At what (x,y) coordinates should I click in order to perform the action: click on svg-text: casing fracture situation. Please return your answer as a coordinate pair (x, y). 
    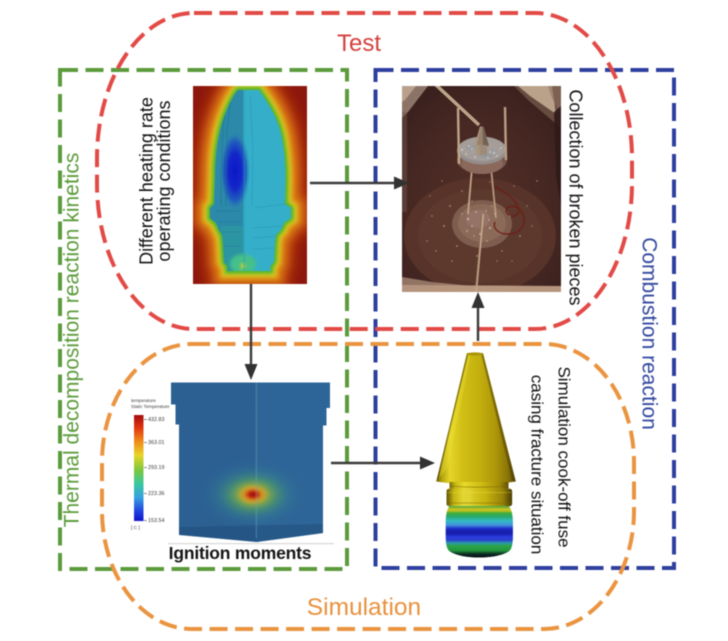
    Looking at the image, I should click on (537, 465).